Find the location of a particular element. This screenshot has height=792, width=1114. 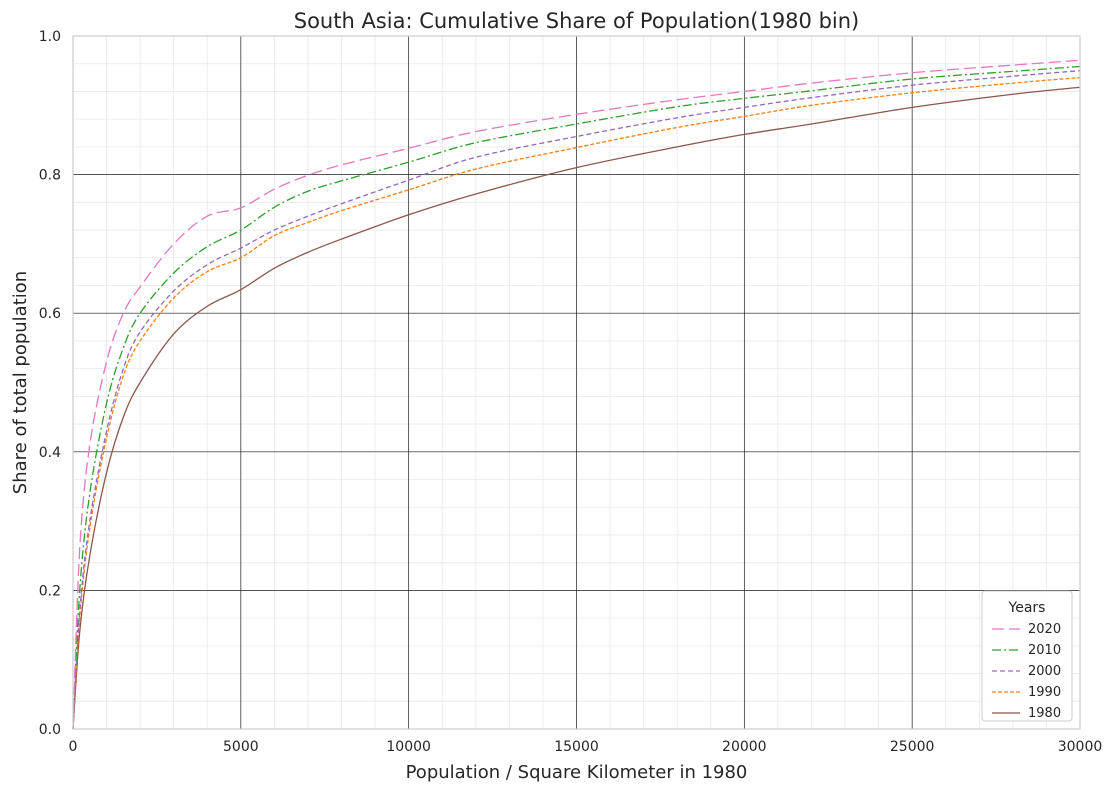

x-tick-label: 30000 is located at coordinates (1080, 747).